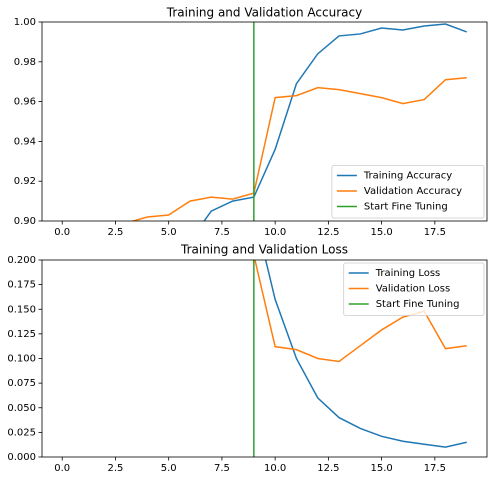  What do you see at coordinates (25, 102) in the screenshot?
I see `y-tick-label: 0.96` at bounding box center [25, 102].